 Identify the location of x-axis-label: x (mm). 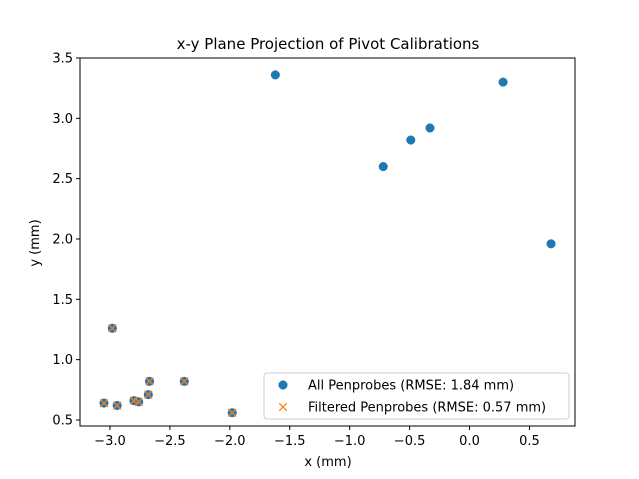
(327, 462).